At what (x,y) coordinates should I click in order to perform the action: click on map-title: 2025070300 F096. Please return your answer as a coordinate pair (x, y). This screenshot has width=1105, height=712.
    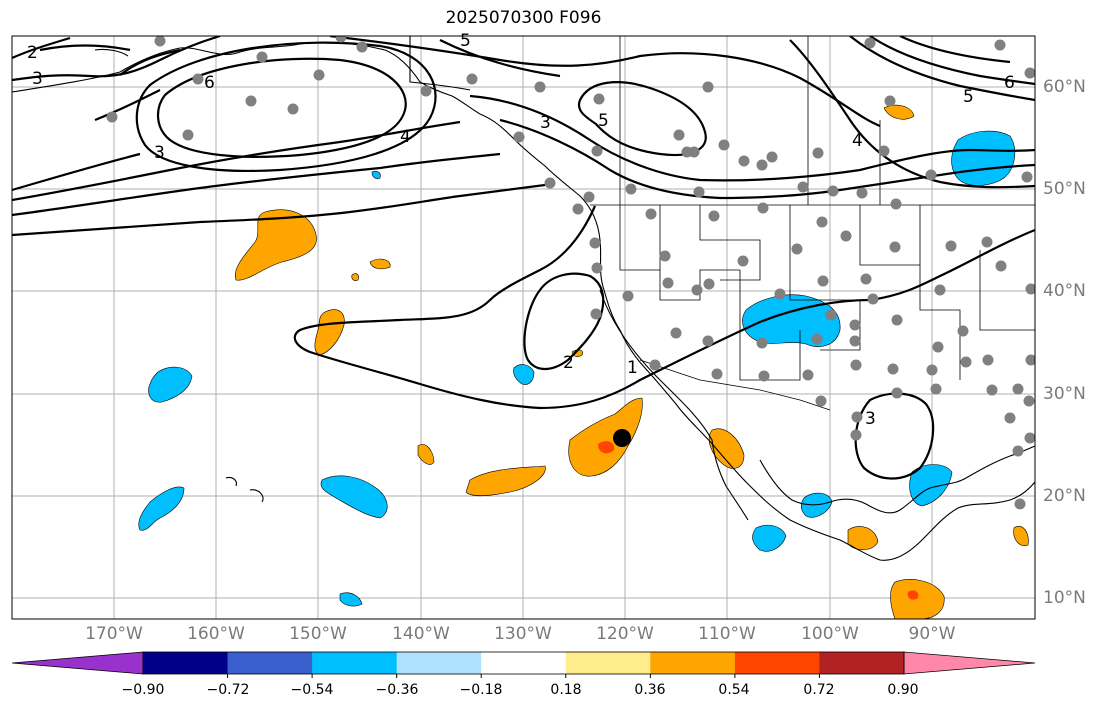
    Looking at the image, I should click on (523, 18).